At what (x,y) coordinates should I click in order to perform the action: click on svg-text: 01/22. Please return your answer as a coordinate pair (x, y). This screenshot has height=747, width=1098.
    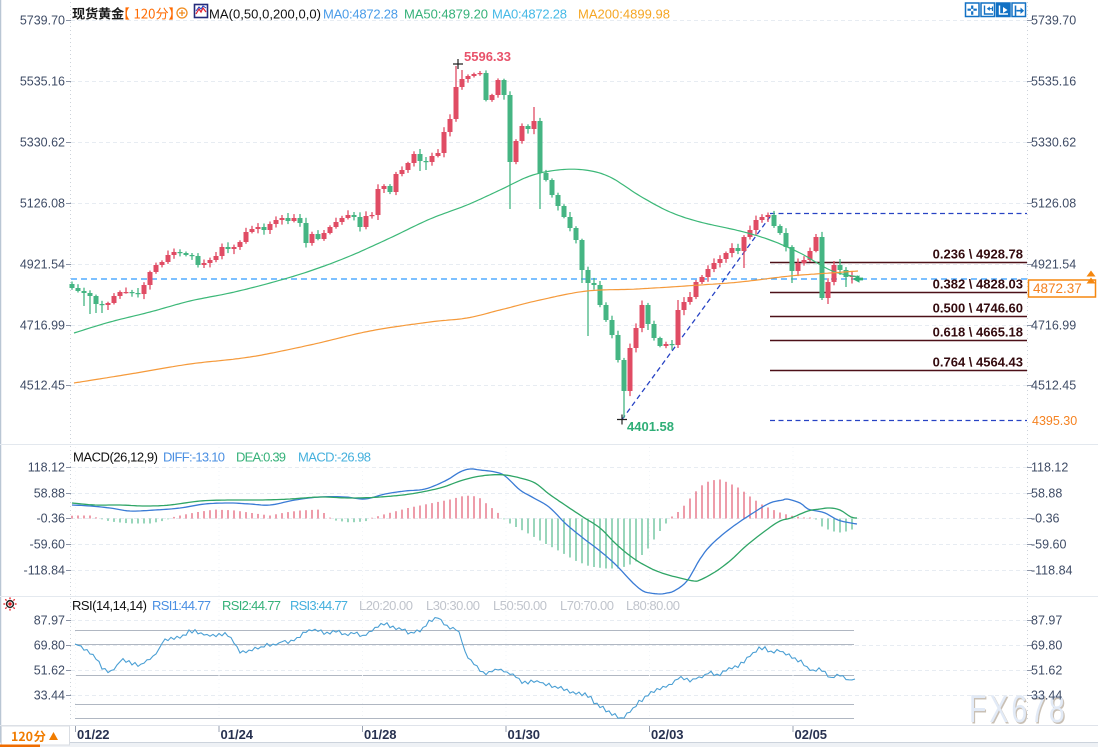
    Looking at the image, I should click on (93, 734).